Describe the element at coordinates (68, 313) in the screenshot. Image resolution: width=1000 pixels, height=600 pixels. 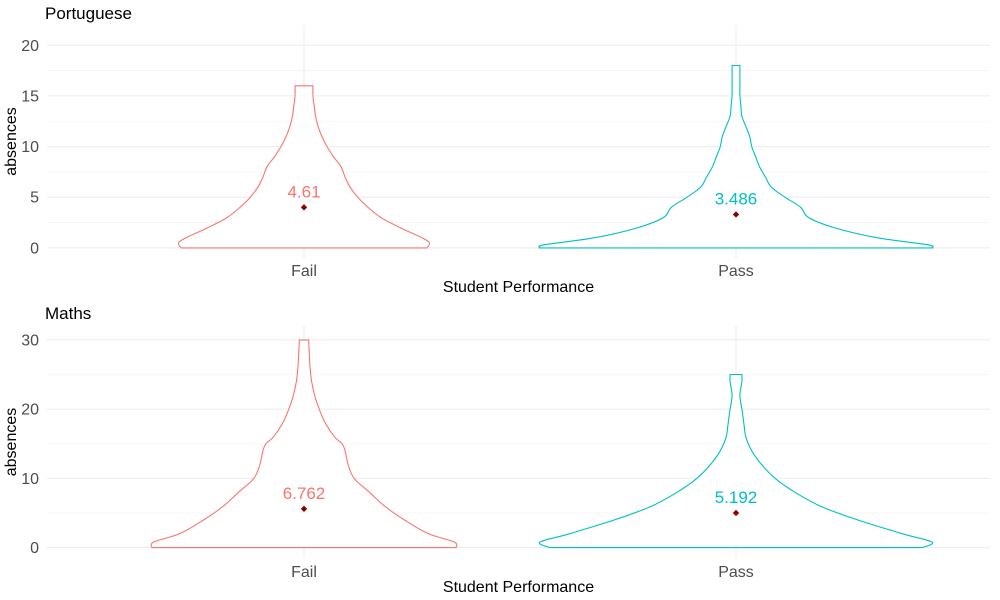
I see `panel-title: Maths` at that location.